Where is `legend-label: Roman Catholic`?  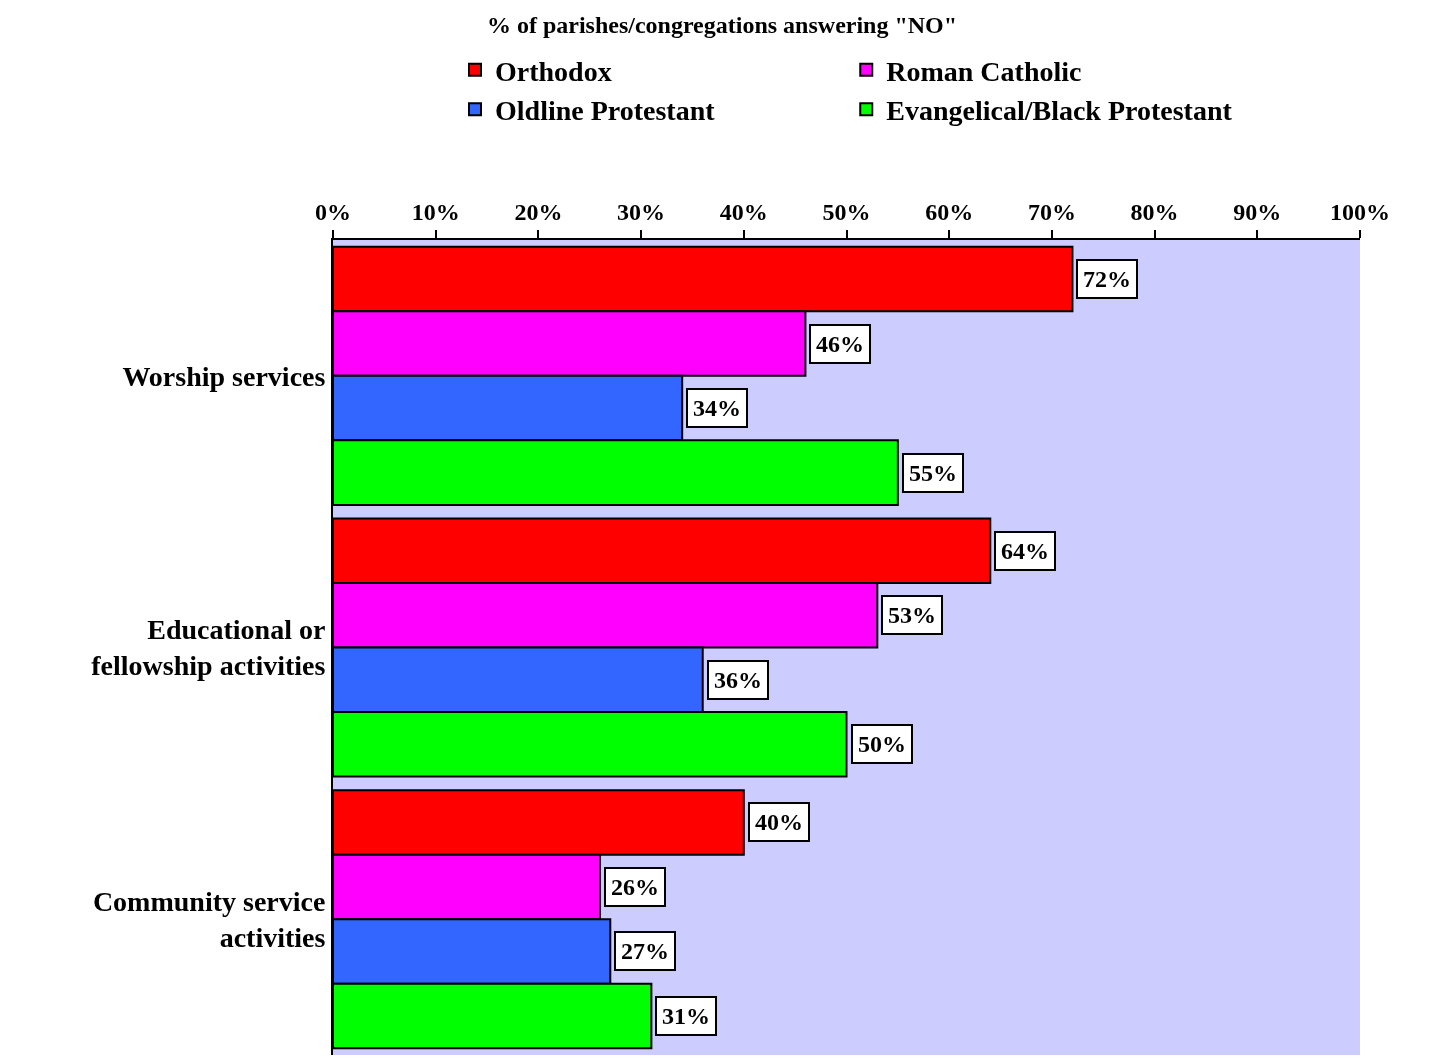
legend-label: Roman Catholic is located at coordinates (984, 71).